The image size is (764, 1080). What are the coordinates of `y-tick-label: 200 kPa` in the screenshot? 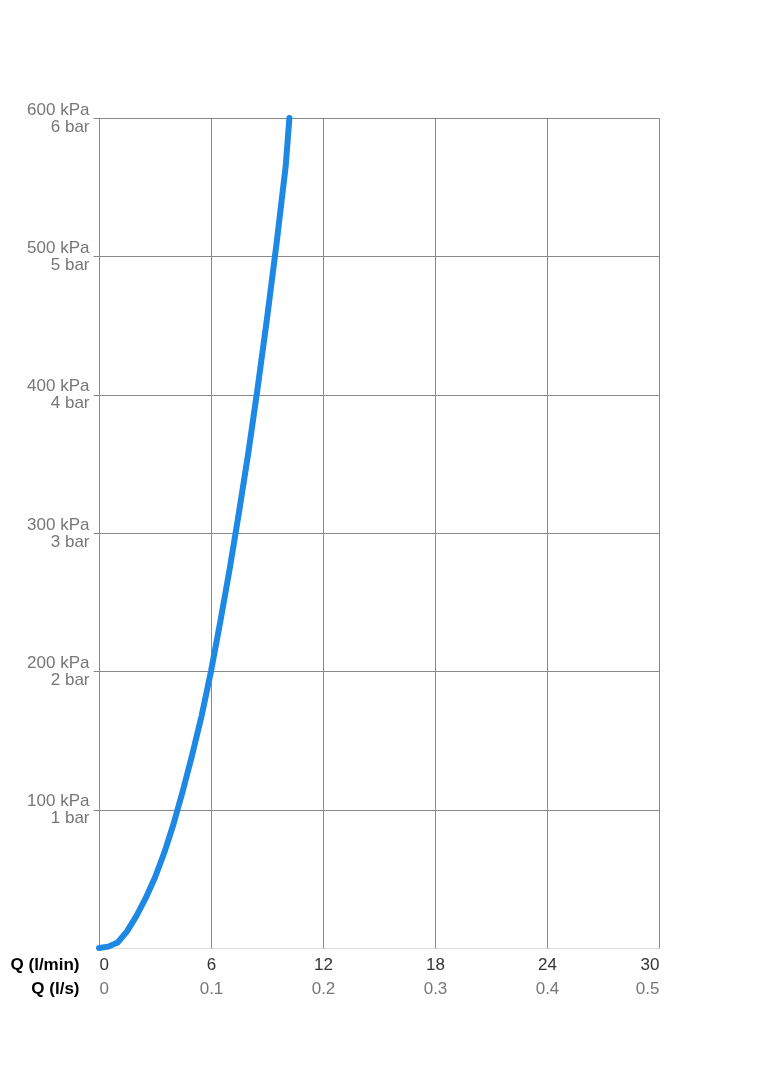 It's located at (59, 662).